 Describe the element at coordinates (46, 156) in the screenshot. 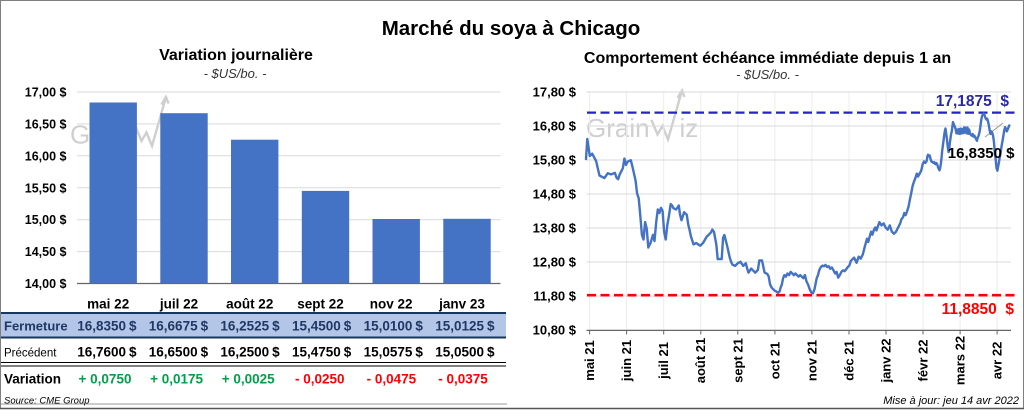

I see `svg-text: 16,00 $` at that location.